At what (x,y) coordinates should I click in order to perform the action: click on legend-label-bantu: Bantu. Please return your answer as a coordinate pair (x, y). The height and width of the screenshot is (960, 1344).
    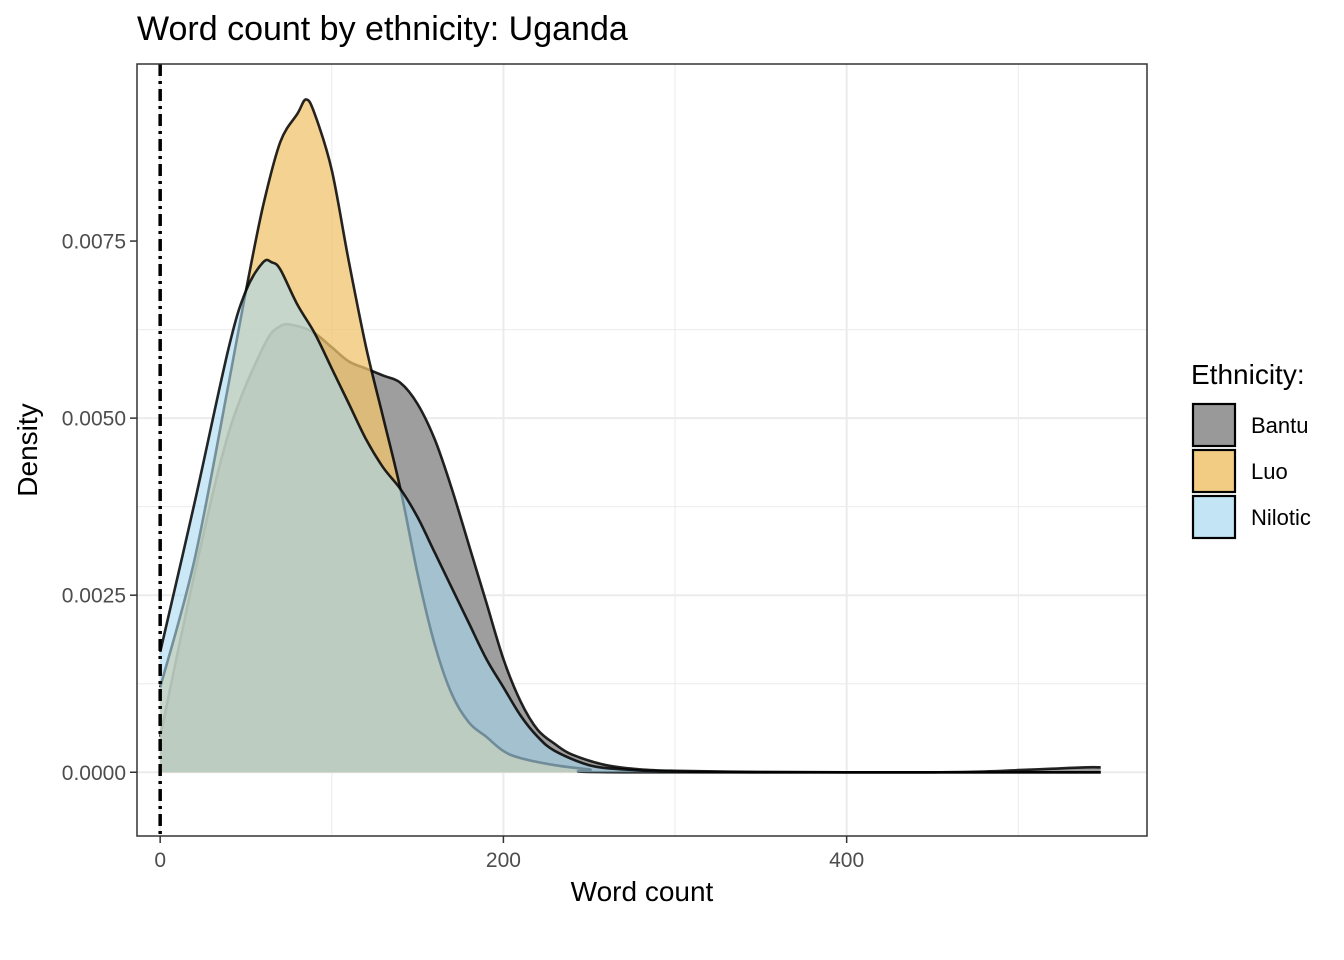
    Looking at the image, I should click on (1280, 425).